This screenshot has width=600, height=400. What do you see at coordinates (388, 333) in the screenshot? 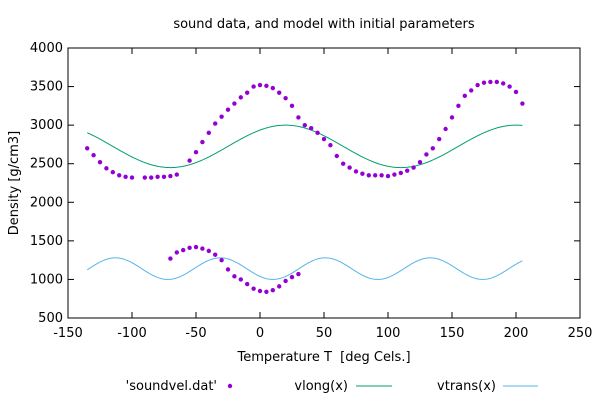
I see `x-tick-label-5: 100` at bounding box center [388, 333].